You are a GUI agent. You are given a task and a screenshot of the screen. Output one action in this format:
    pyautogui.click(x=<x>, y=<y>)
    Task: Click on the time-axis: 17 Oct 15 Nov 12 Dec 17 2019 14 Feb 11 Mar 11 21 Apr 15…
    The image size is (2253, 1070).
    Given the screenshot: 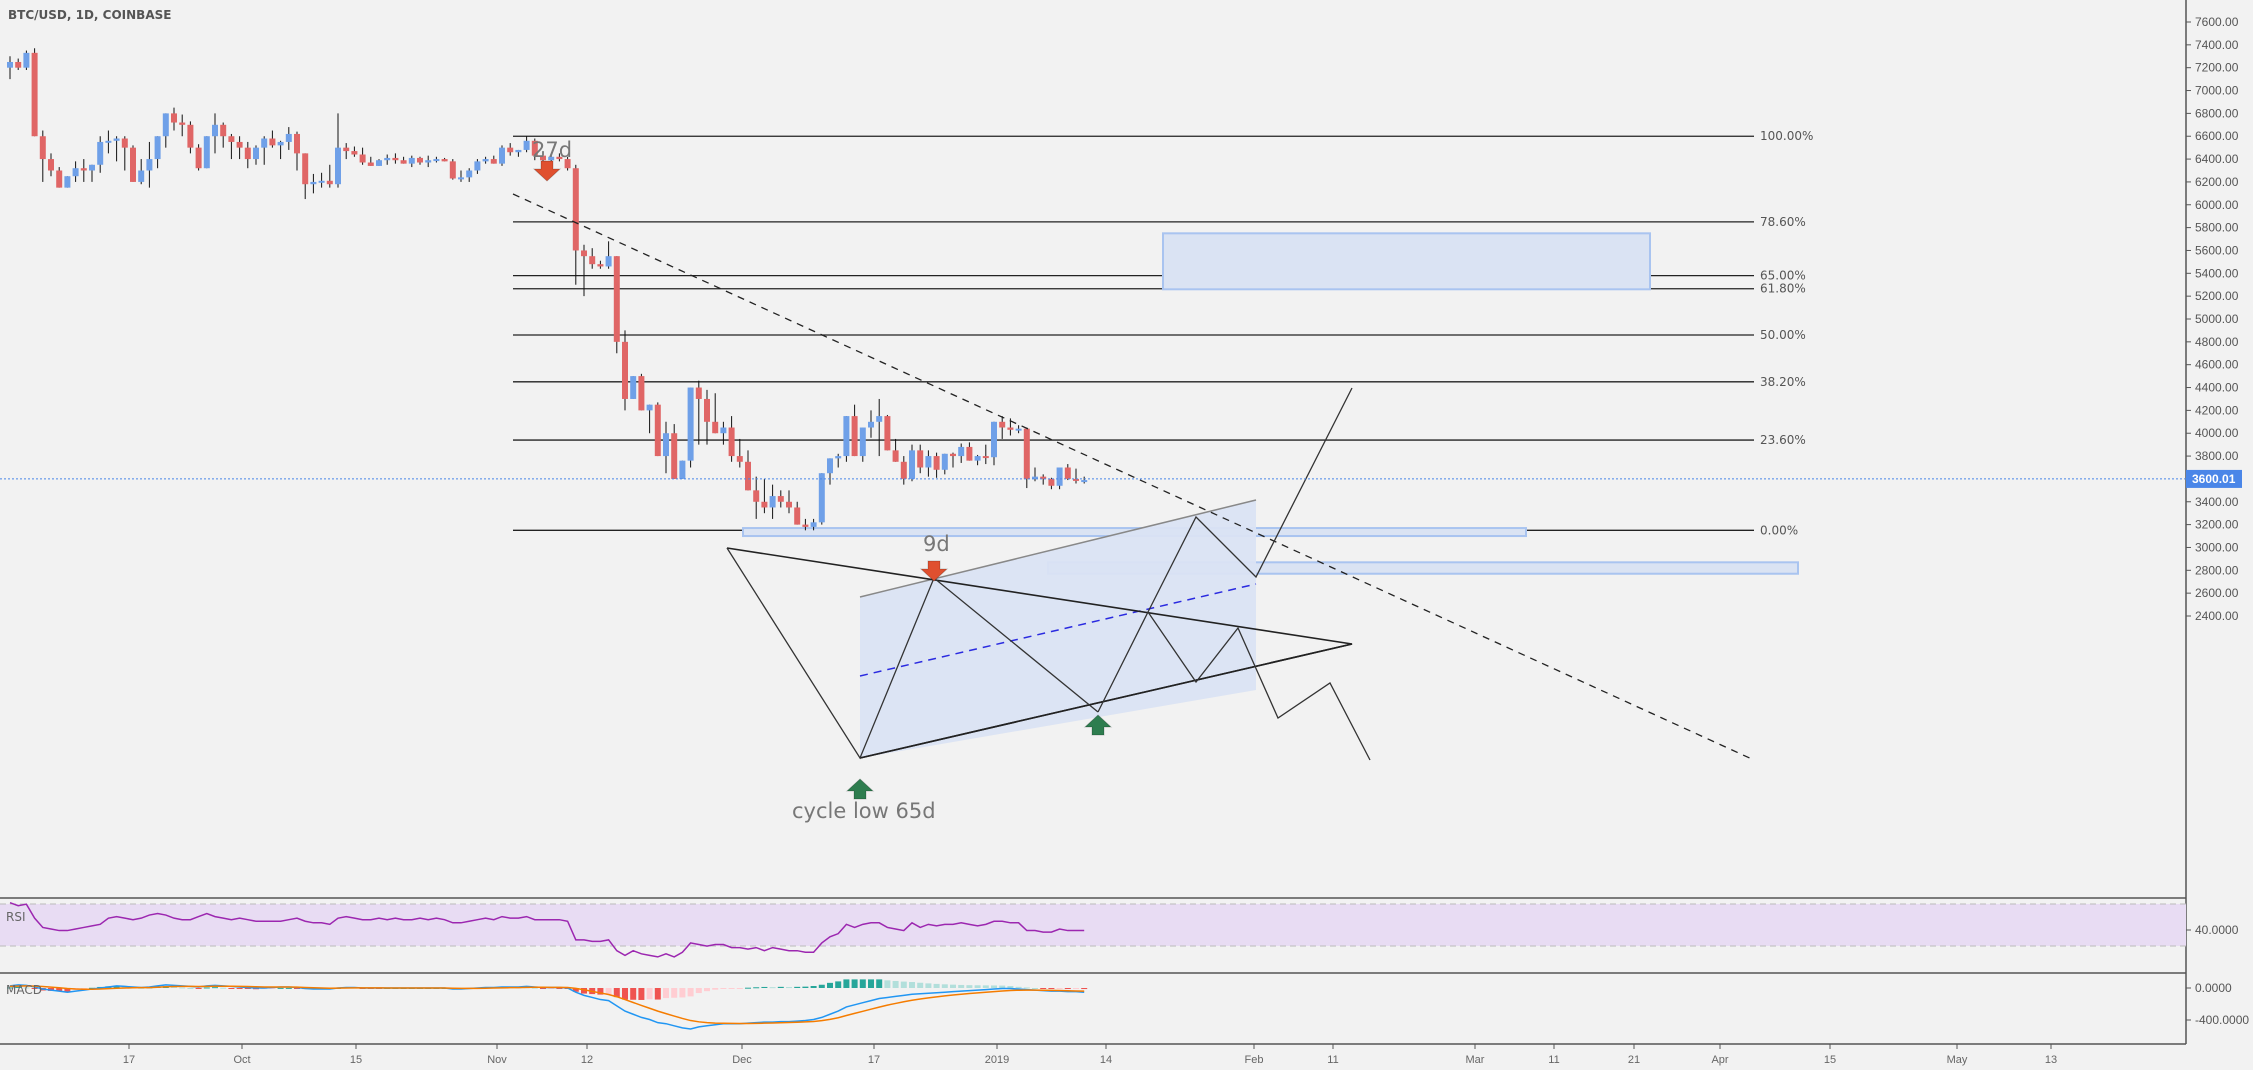 What is the action you would take?
    pyautogui.click(x=1090, y=1055)
    